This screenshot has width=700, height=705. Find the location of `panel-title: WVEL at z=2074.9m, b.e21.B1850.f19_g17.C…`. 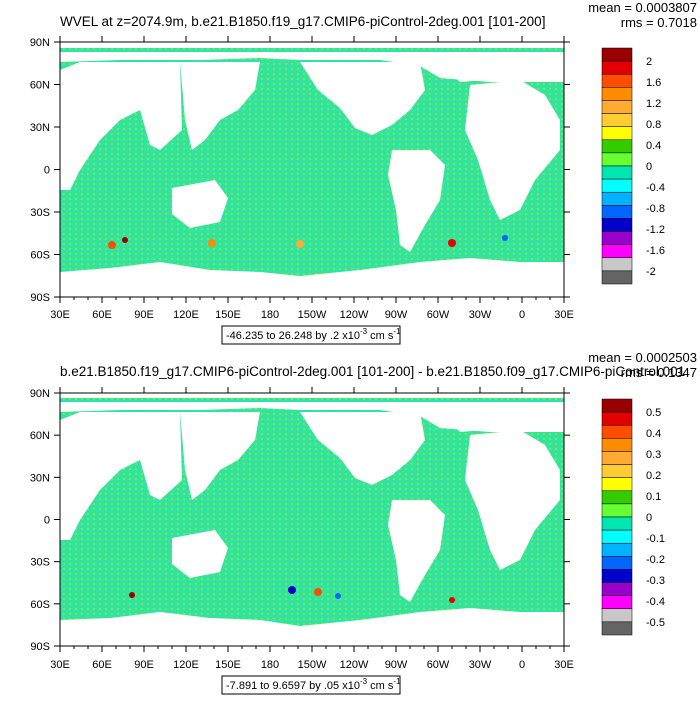

panel-title: WVEL at z=2074.9m, b.e21.B1850.f19_g17.C… is located at coordinates (302, 21).